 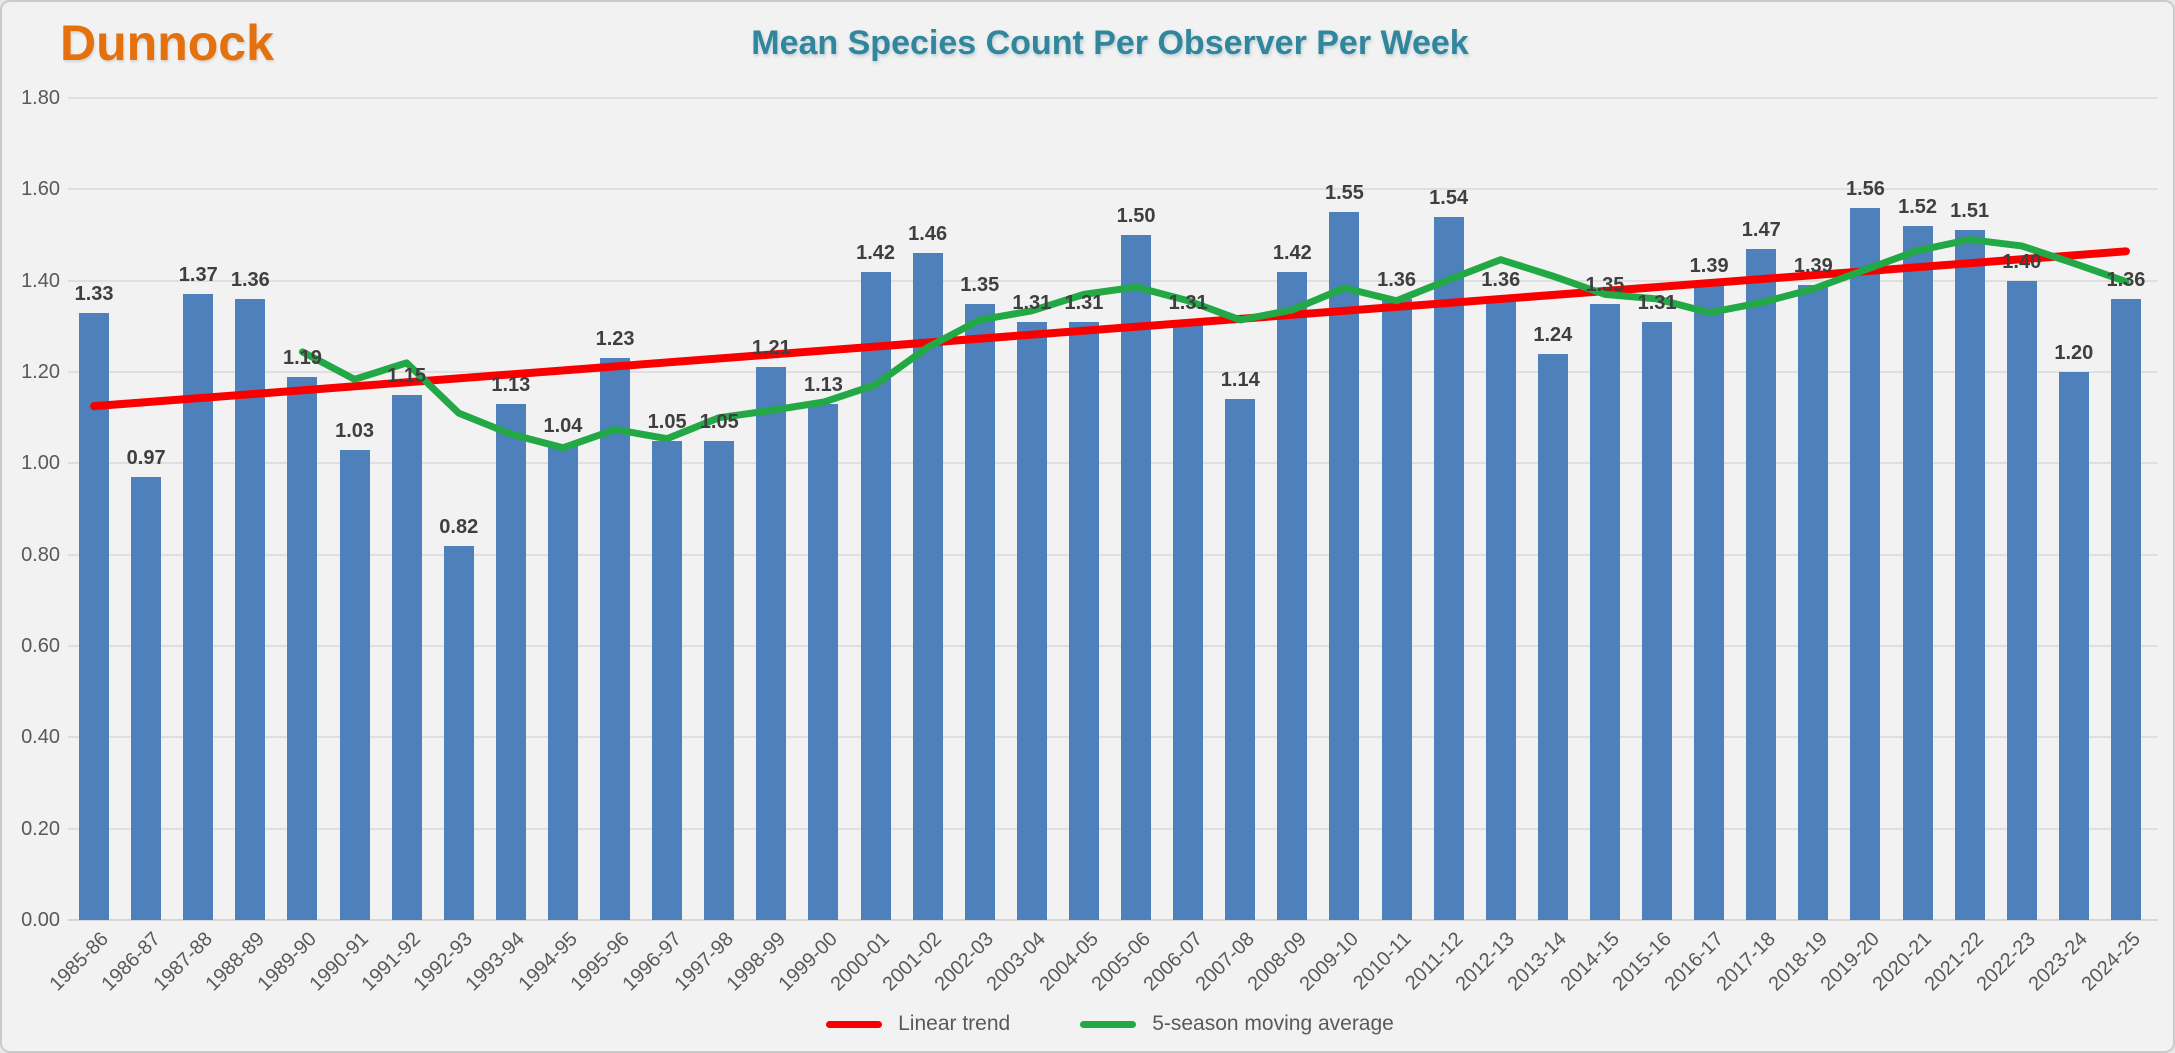 I want to click on chart-legend: Linear trend 5-season moving average, so click(x=1110, y=1024).